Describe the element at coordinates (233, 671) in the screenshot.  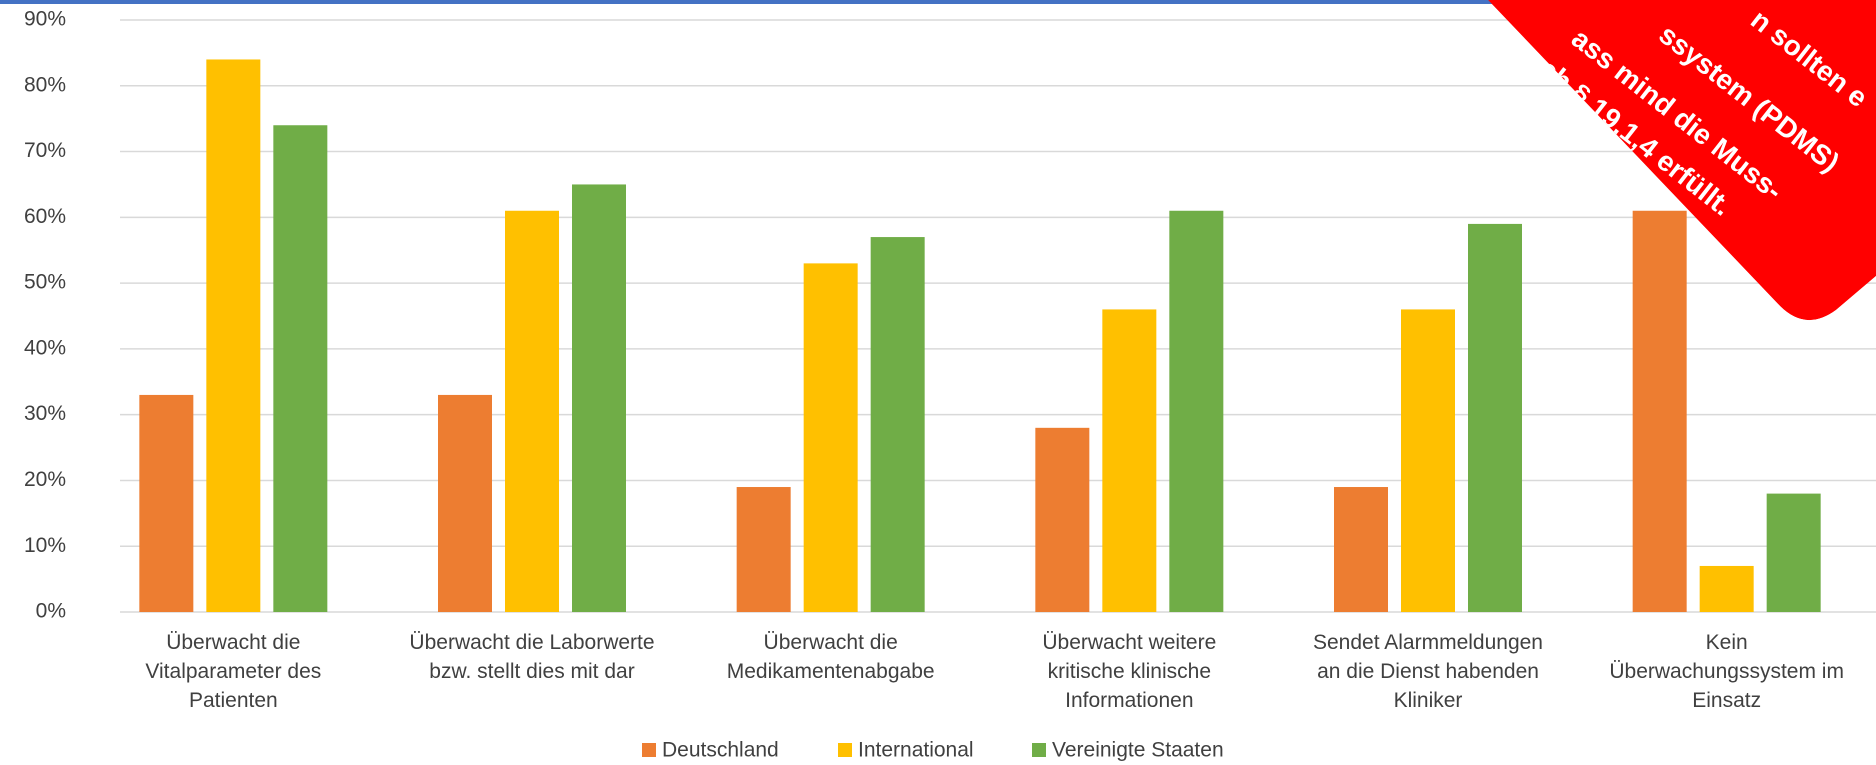
I see `x-tick-label: Überwacht die Vitalparameter des Patienten` at that location.